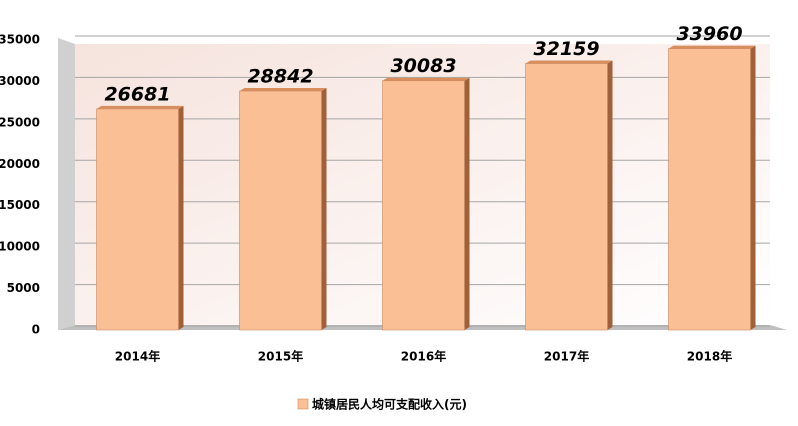 The width and height of the screenshot is (798, 426). What do you see at coordinates (566, 356) in the screenshot?
I see `x-tick-label: 2017年` at bounding box center [566, 356].